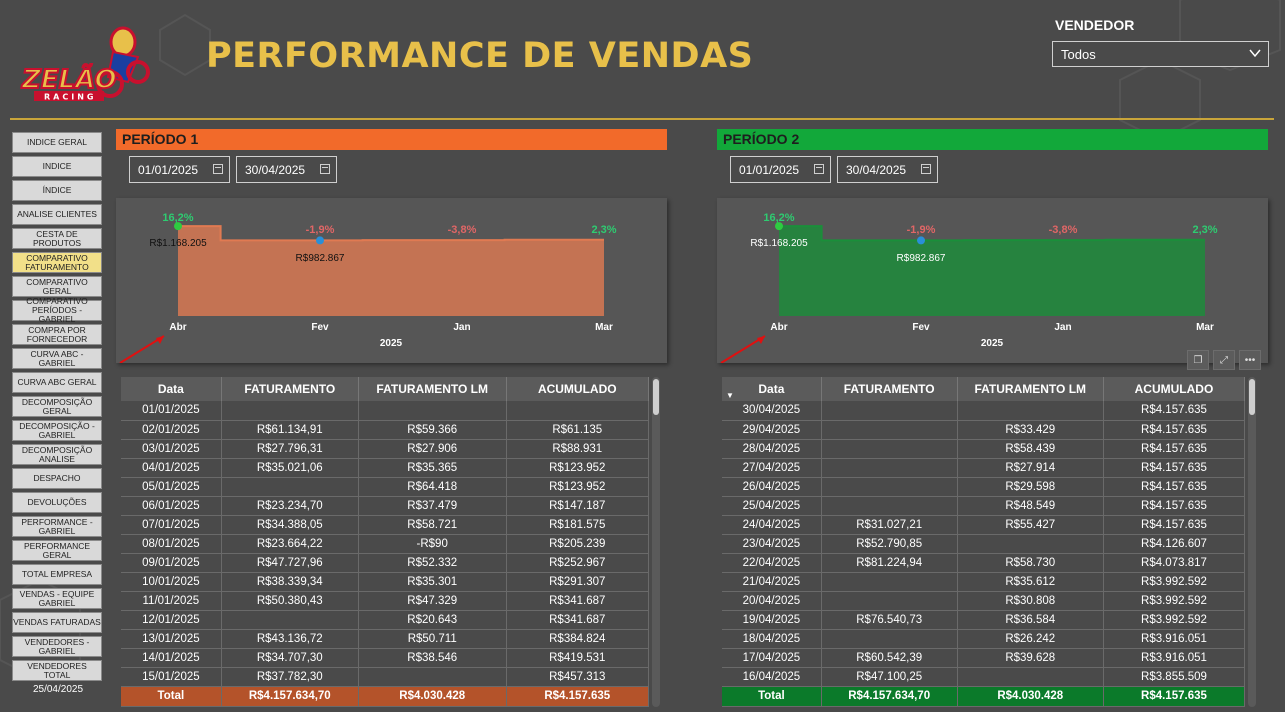  I want to click on sidebar-item-vendas-faturadas: VENDAS FATURADAS, so click(57, 622).